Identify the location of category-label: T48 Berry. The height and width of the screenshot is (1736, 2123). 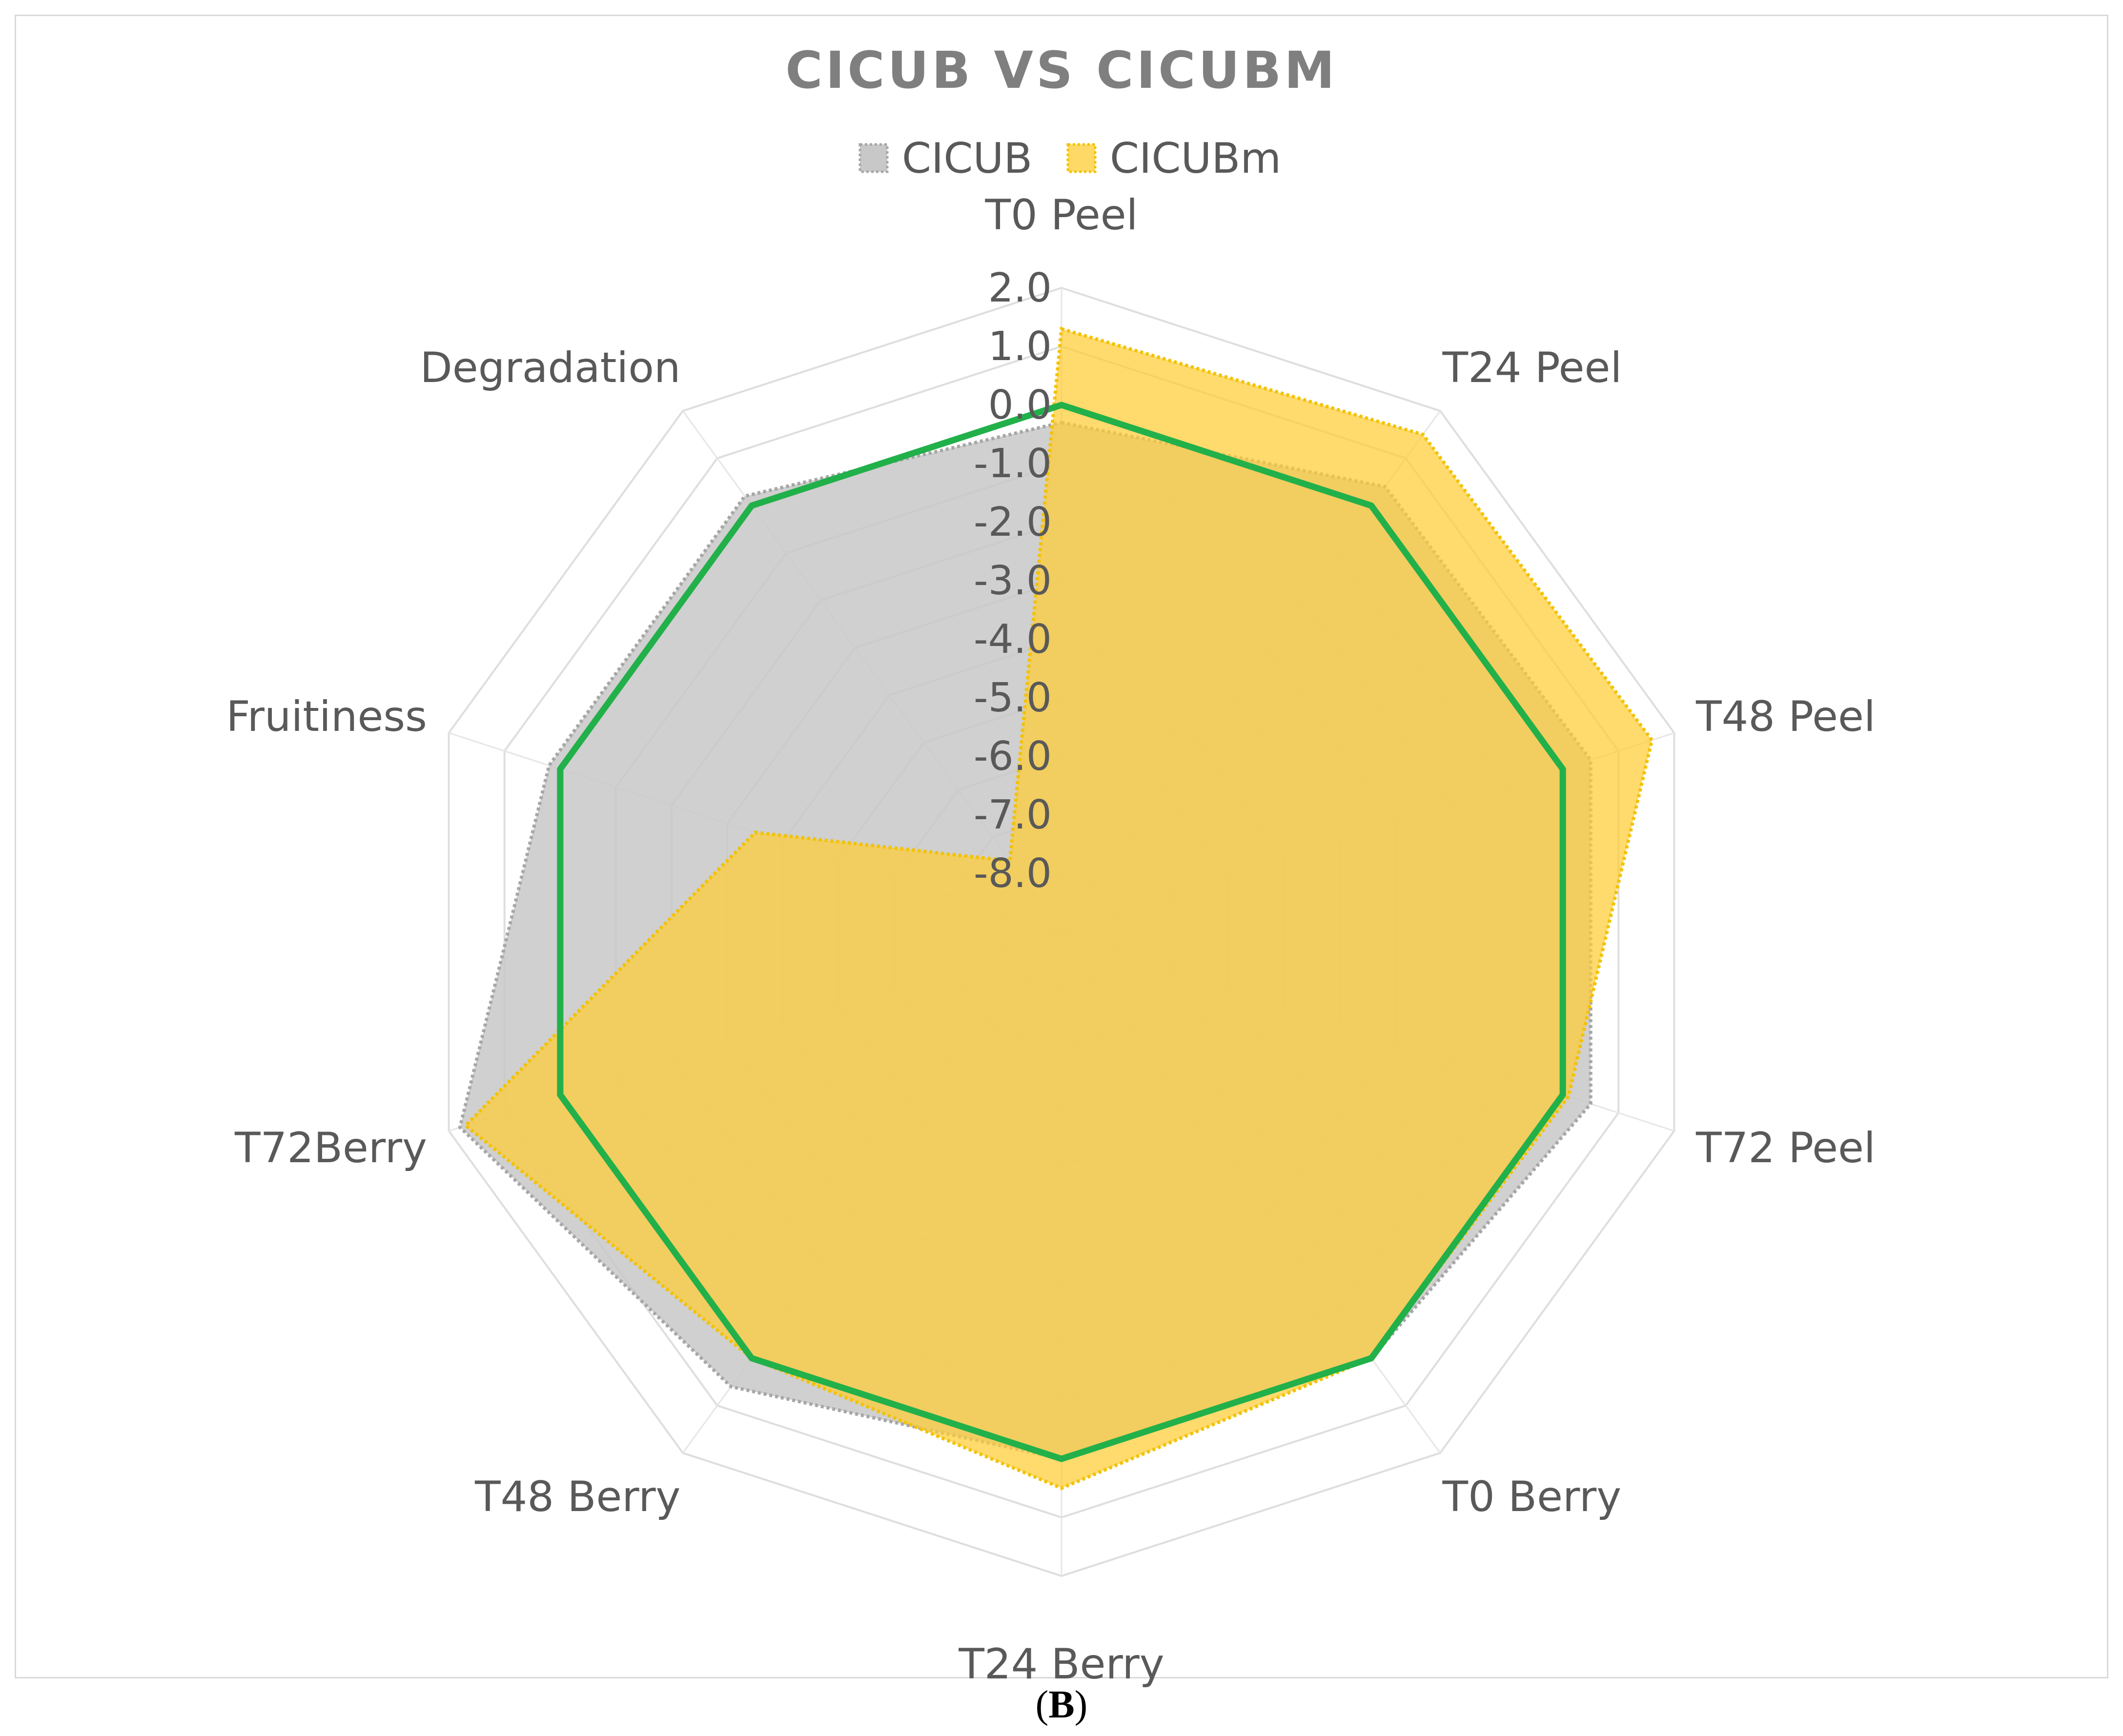
(577, 1497).